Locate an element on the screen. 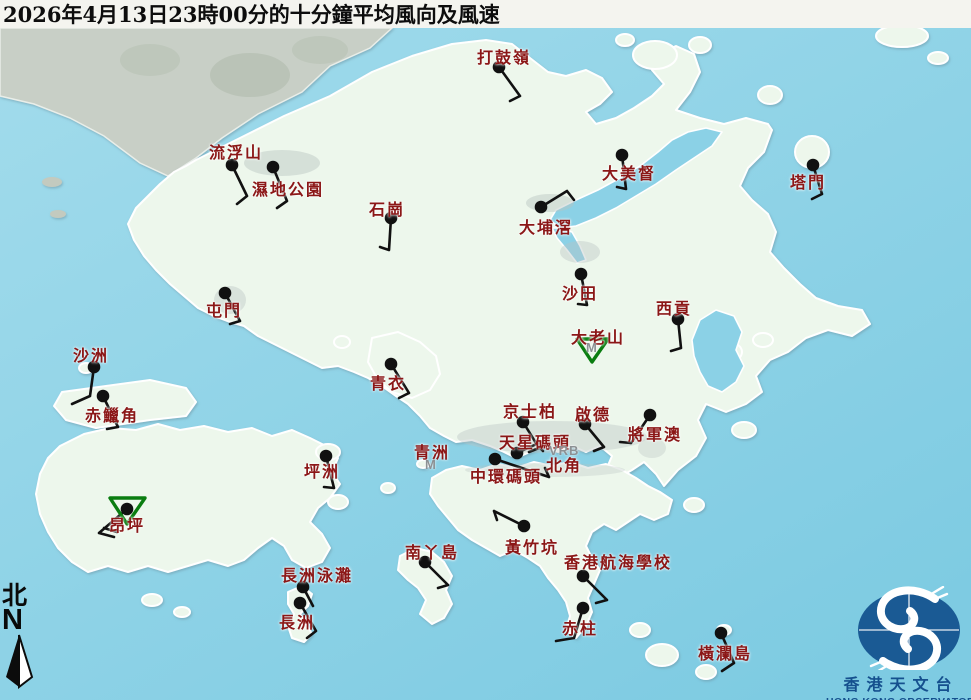 The width and height of the screenshot is (971, 700). compass-north-cjk: 北 is located at coordinates (15, 595).